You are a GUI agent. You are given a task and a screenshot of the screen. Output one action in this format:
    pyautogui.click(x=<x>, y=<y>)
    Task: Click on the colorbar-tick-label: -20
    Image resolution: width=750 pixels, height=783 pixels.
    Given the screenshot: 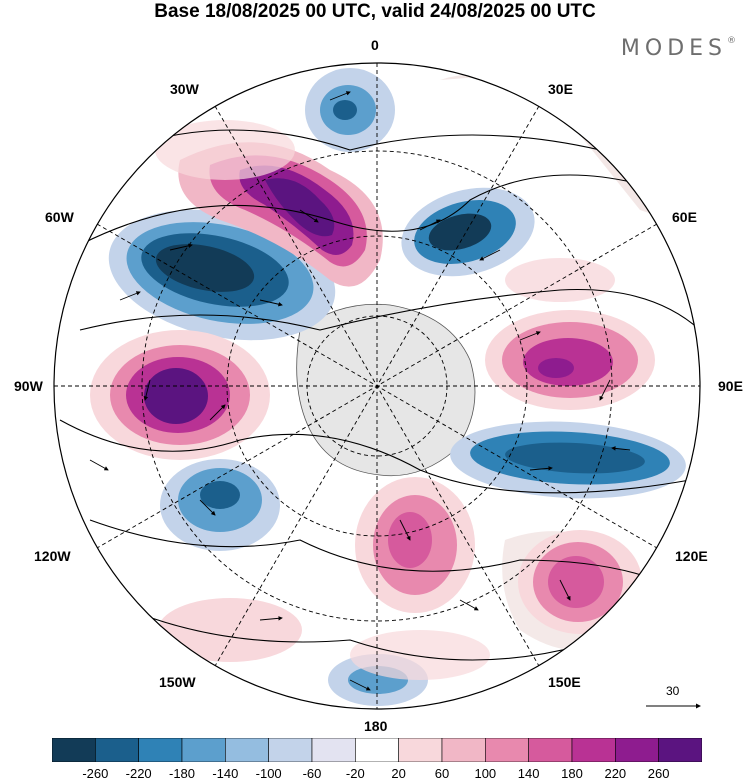 What is the action you would take?
    pyautogui.click(x=355, y=773)
    